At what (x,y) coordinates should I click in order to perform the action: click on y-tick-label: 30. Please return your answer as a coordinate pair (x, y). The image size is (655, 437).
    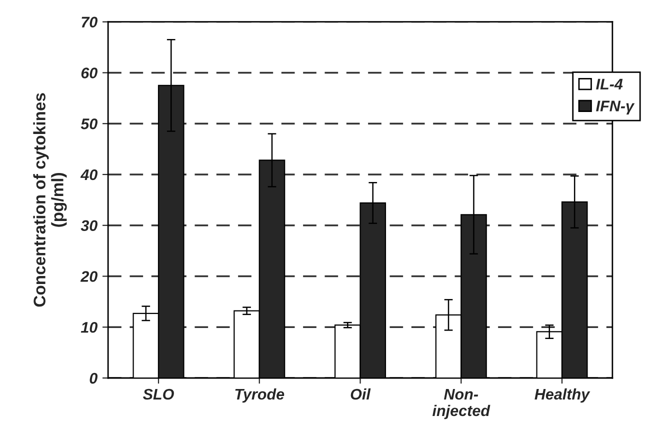
    Looking at the image, I should click on (89, 226).